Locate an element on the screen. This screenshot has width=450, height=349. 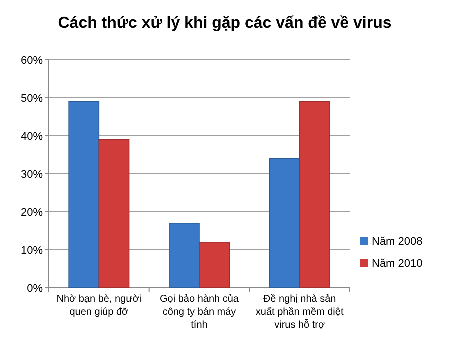
legend-label: Năm 2008 is located at coordinates (397, 242).